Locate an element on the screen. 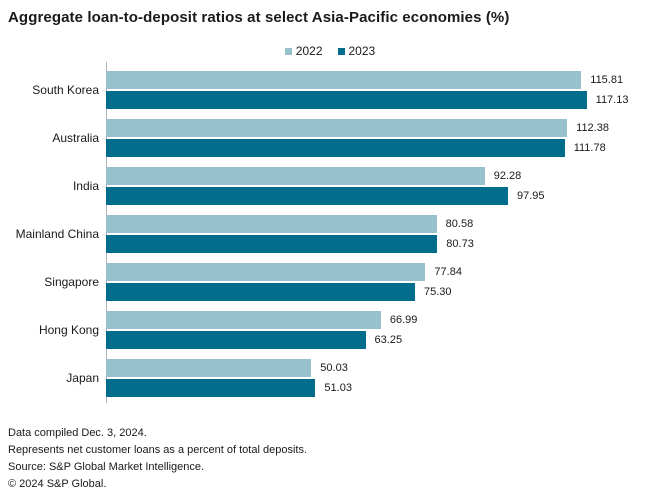 The image size is (660, 497). value-label: 80.58 is located at coordinates (459, 224).